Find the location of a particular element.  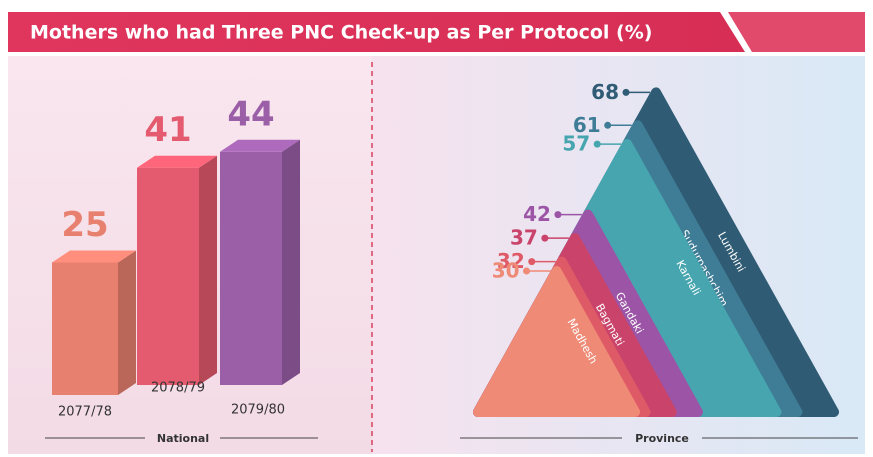

banner-accent is located at coordinates (796, 32).